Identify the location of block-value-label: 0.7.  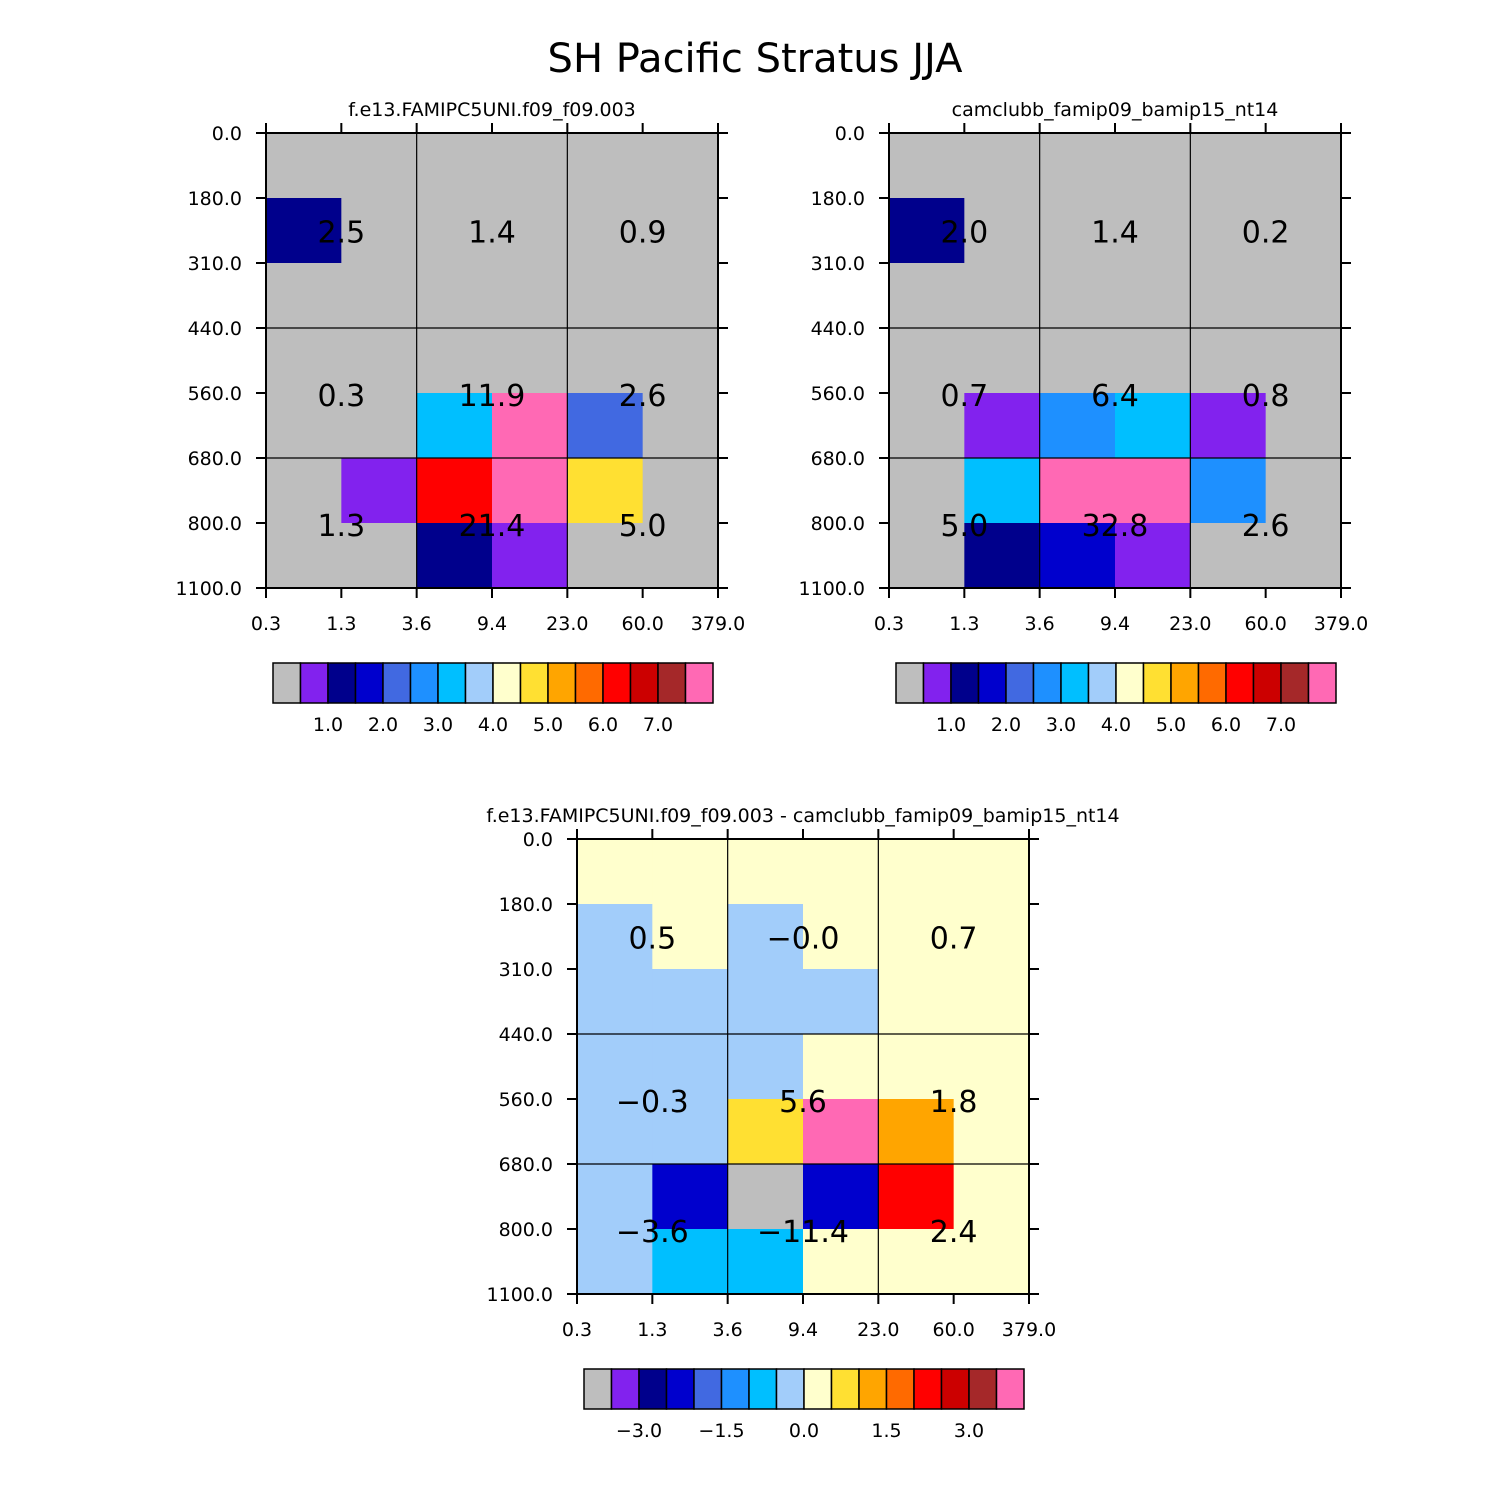
(954, 939).